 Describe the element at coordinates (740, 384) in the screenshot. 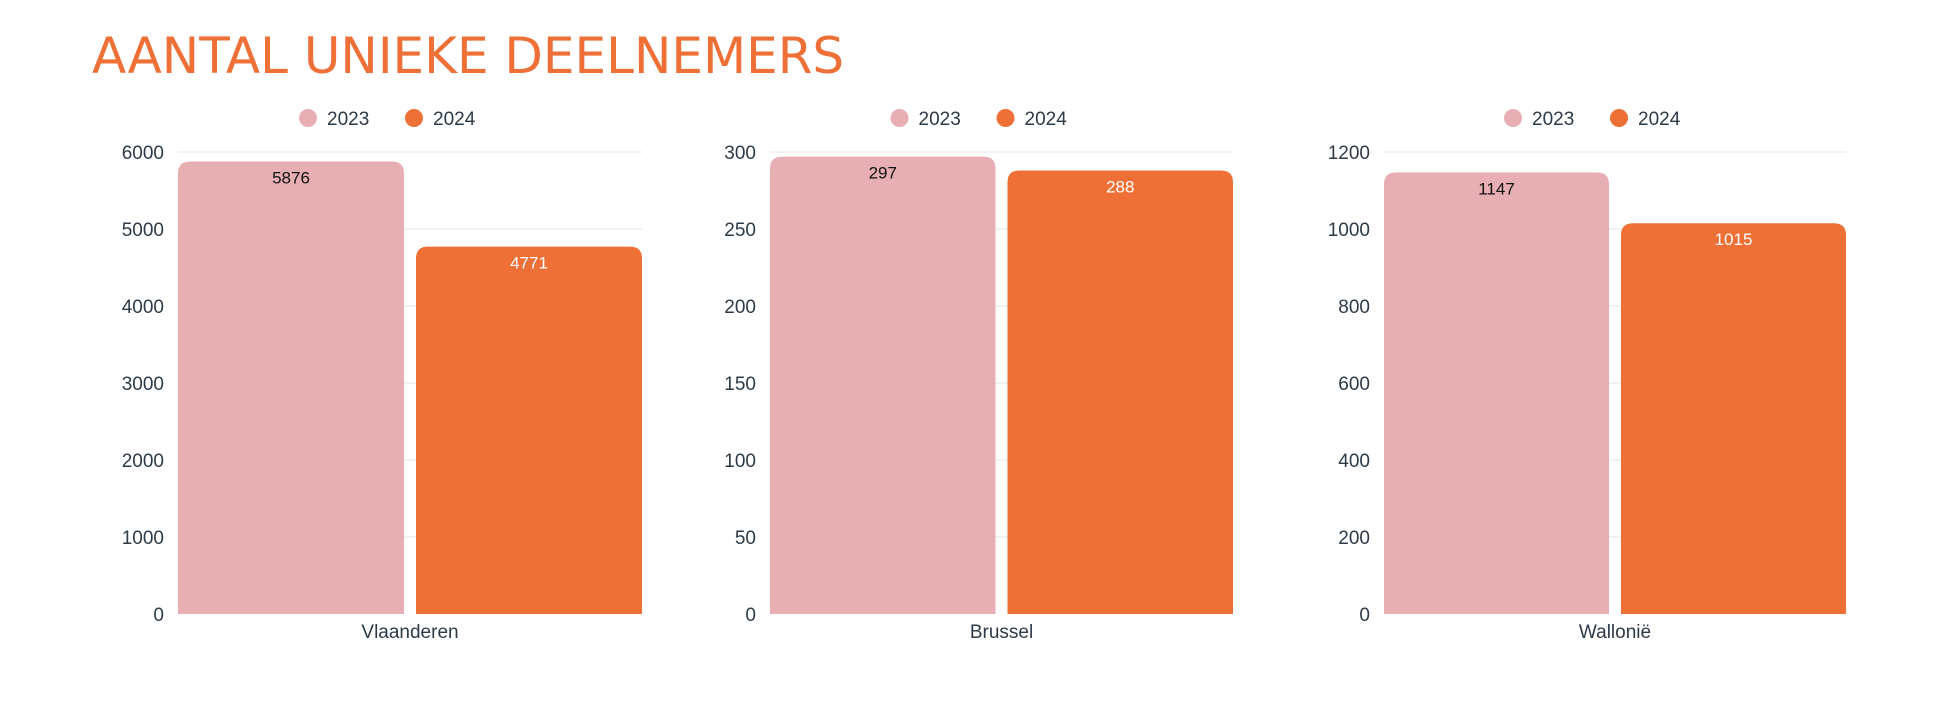

I see `y-tick-label: 150` at that location.